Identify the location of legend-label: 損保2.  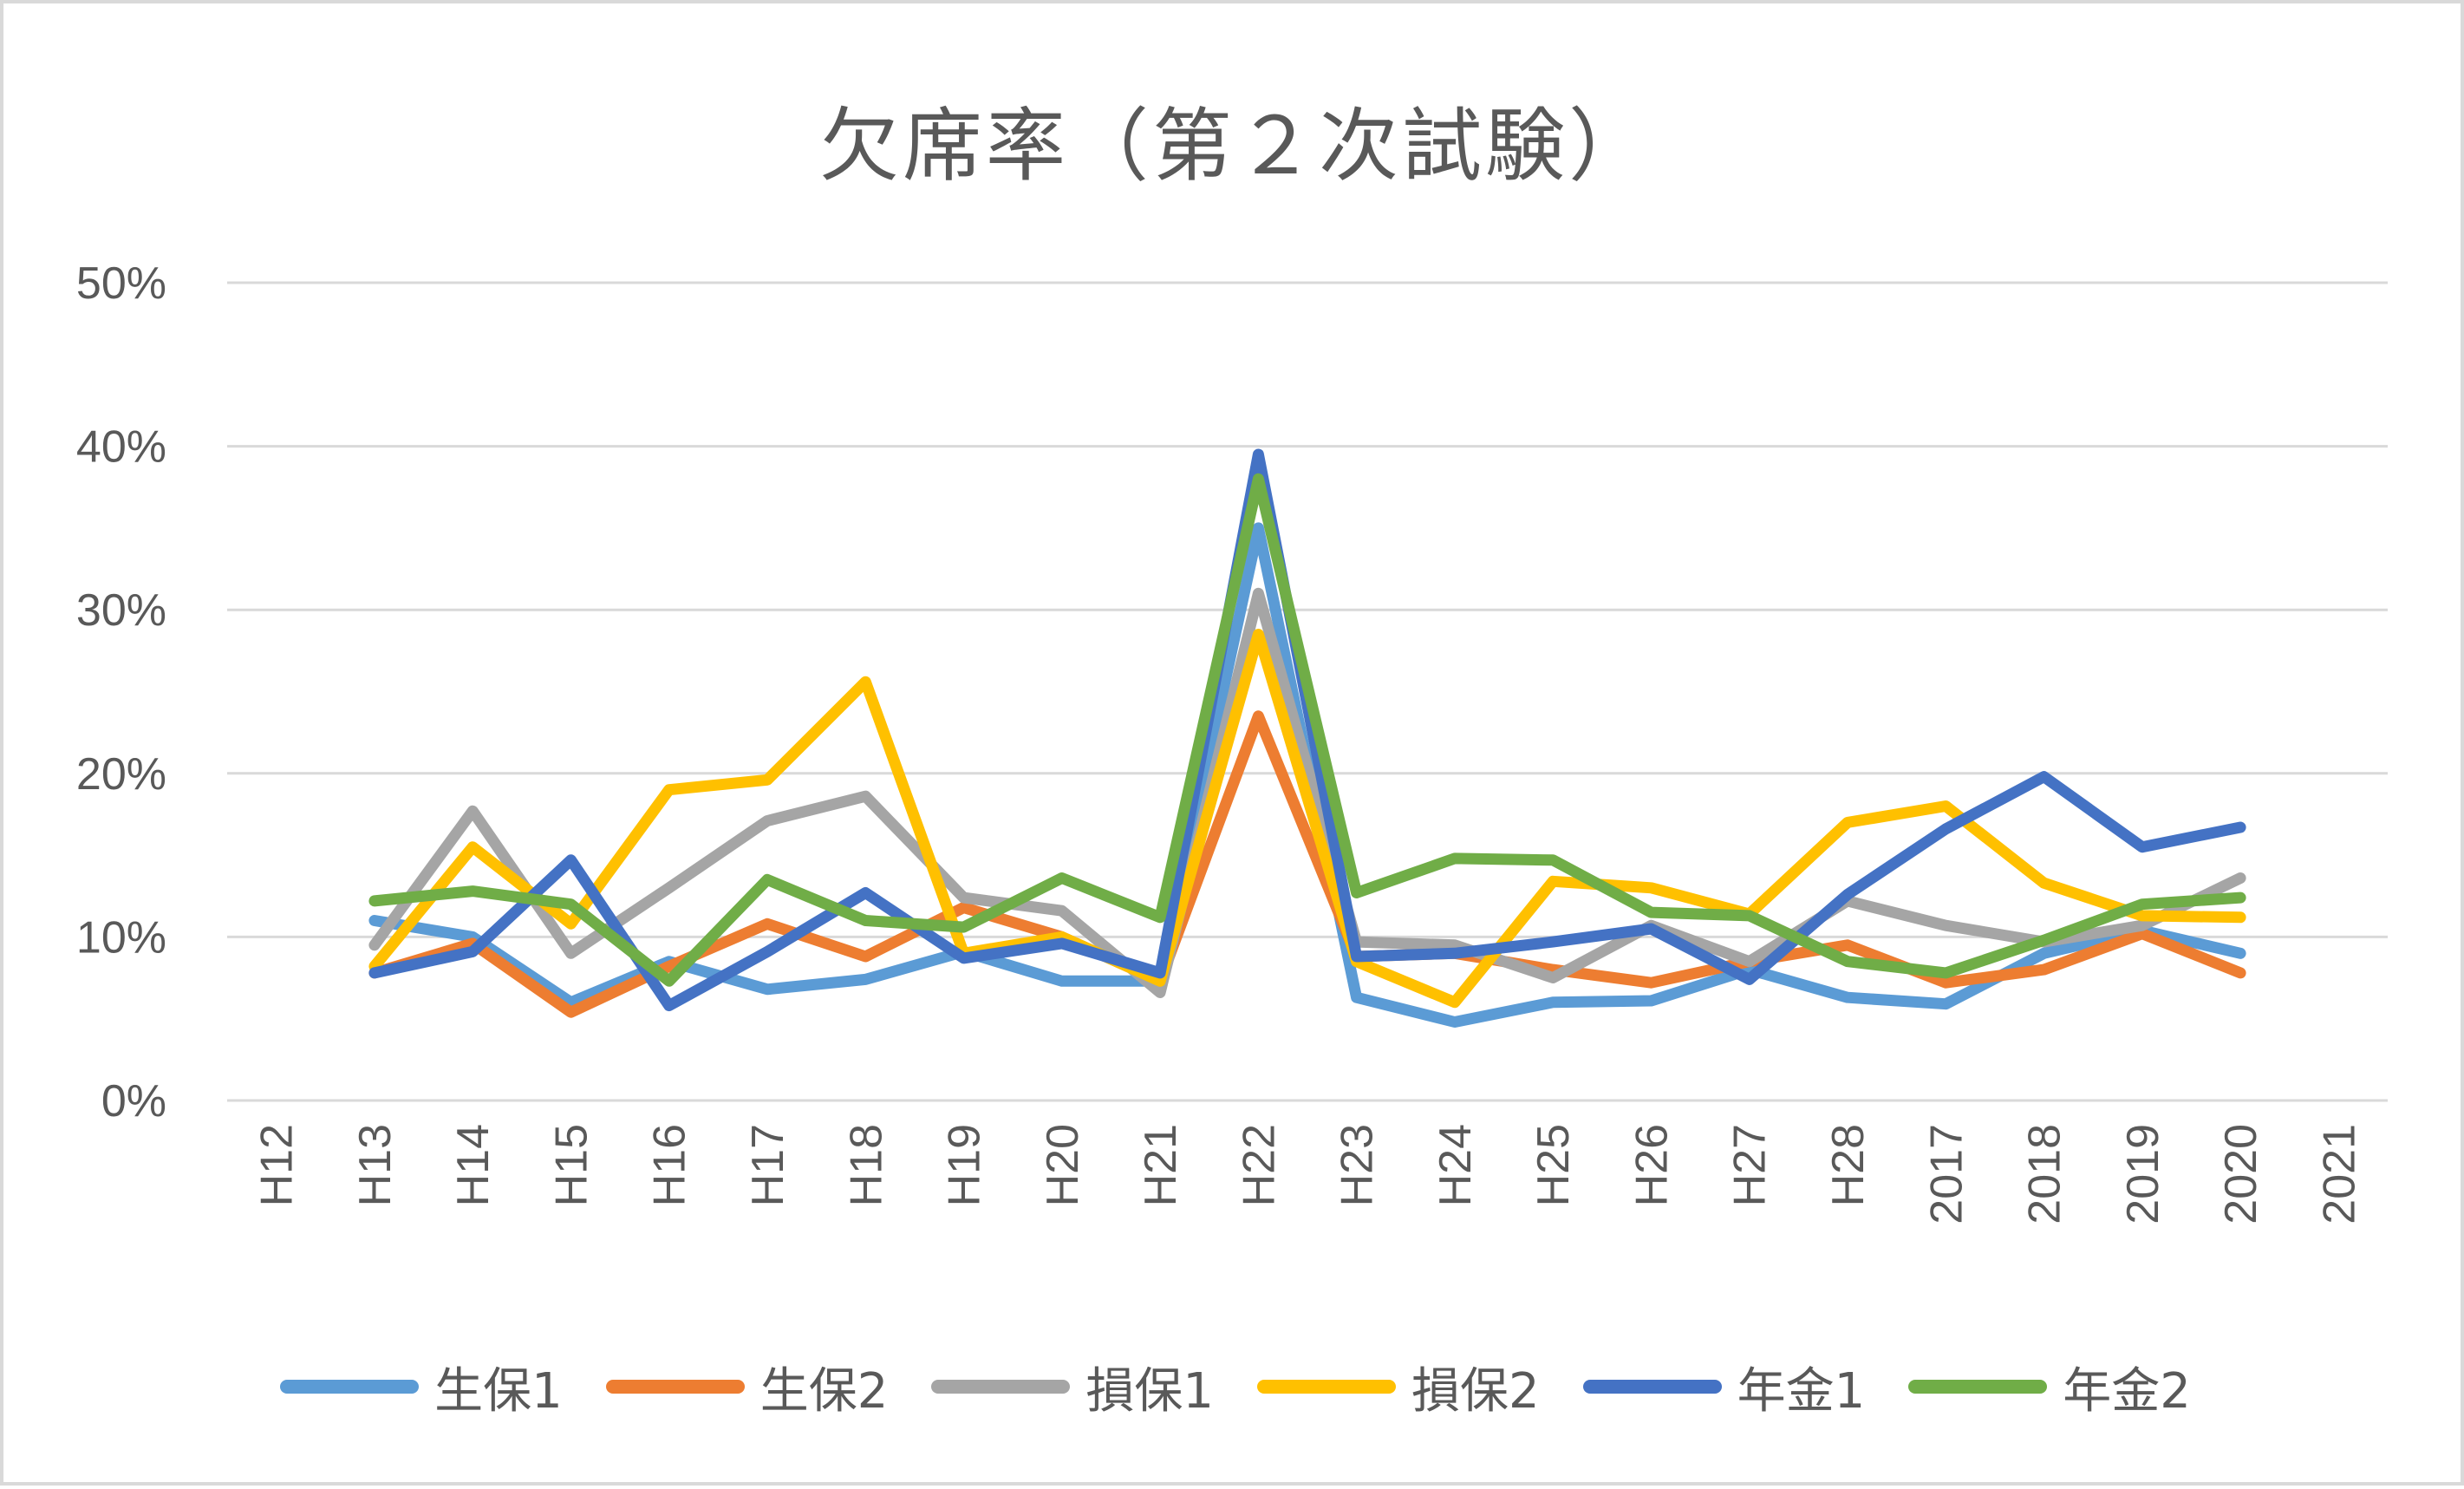
(1475, 1391).